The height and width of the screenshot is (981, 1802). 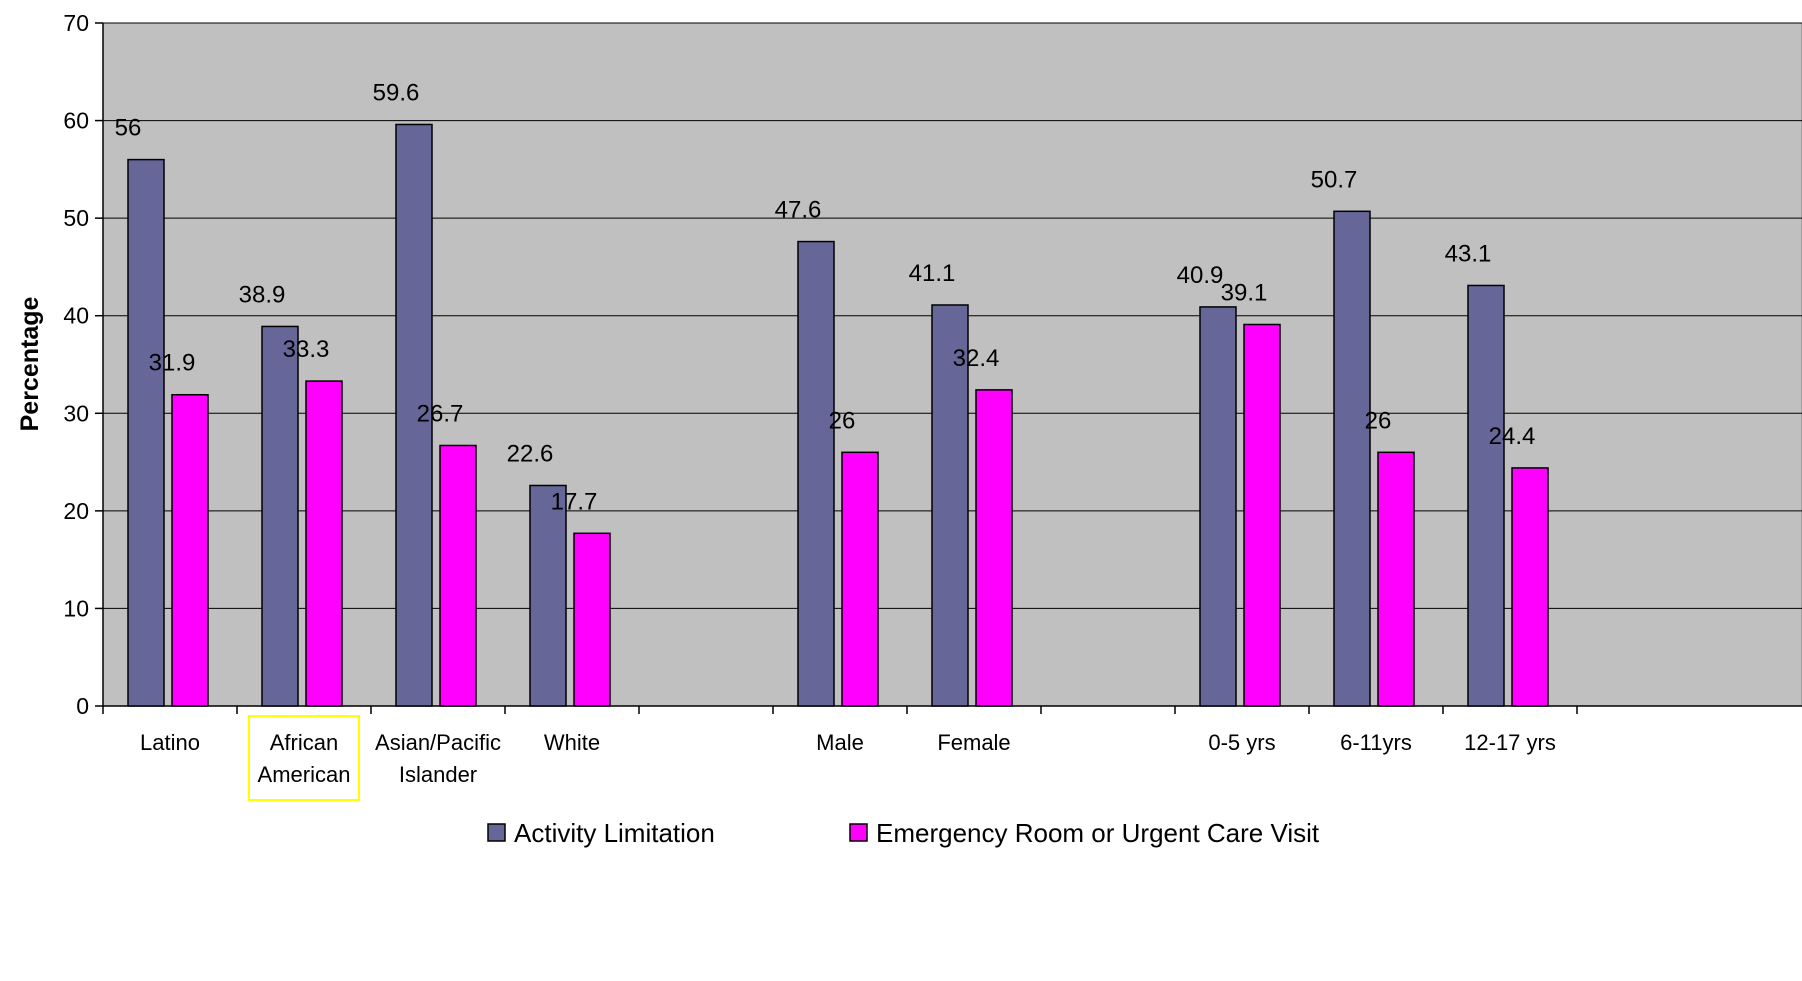 I want to click on y-tick-label: 40, so click(x=76, y=316).